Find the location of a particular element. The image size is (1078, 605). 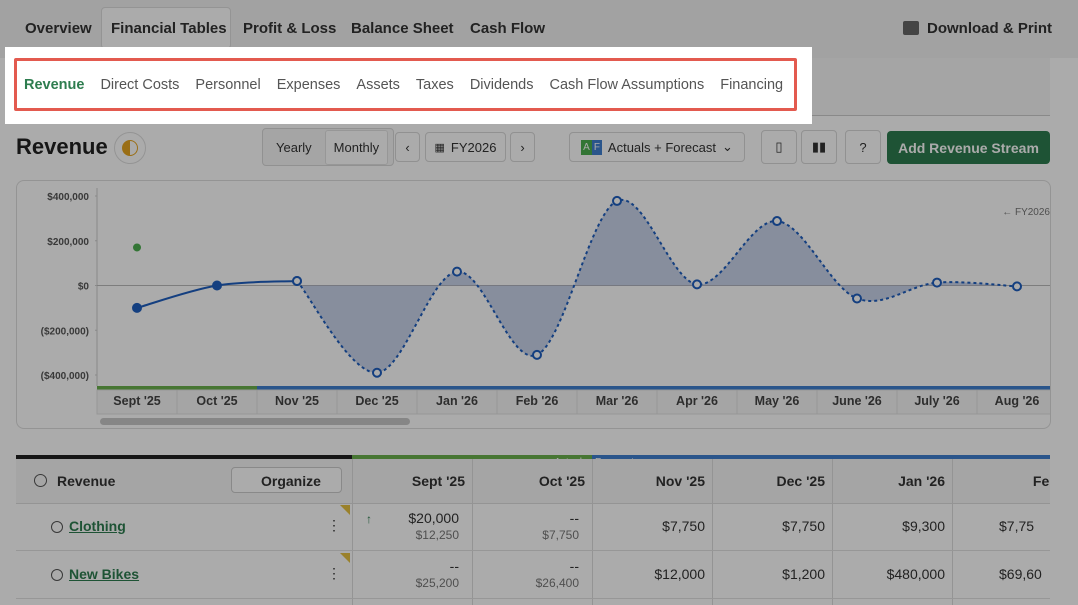

forecast-band is located at coordinates (653, 388).